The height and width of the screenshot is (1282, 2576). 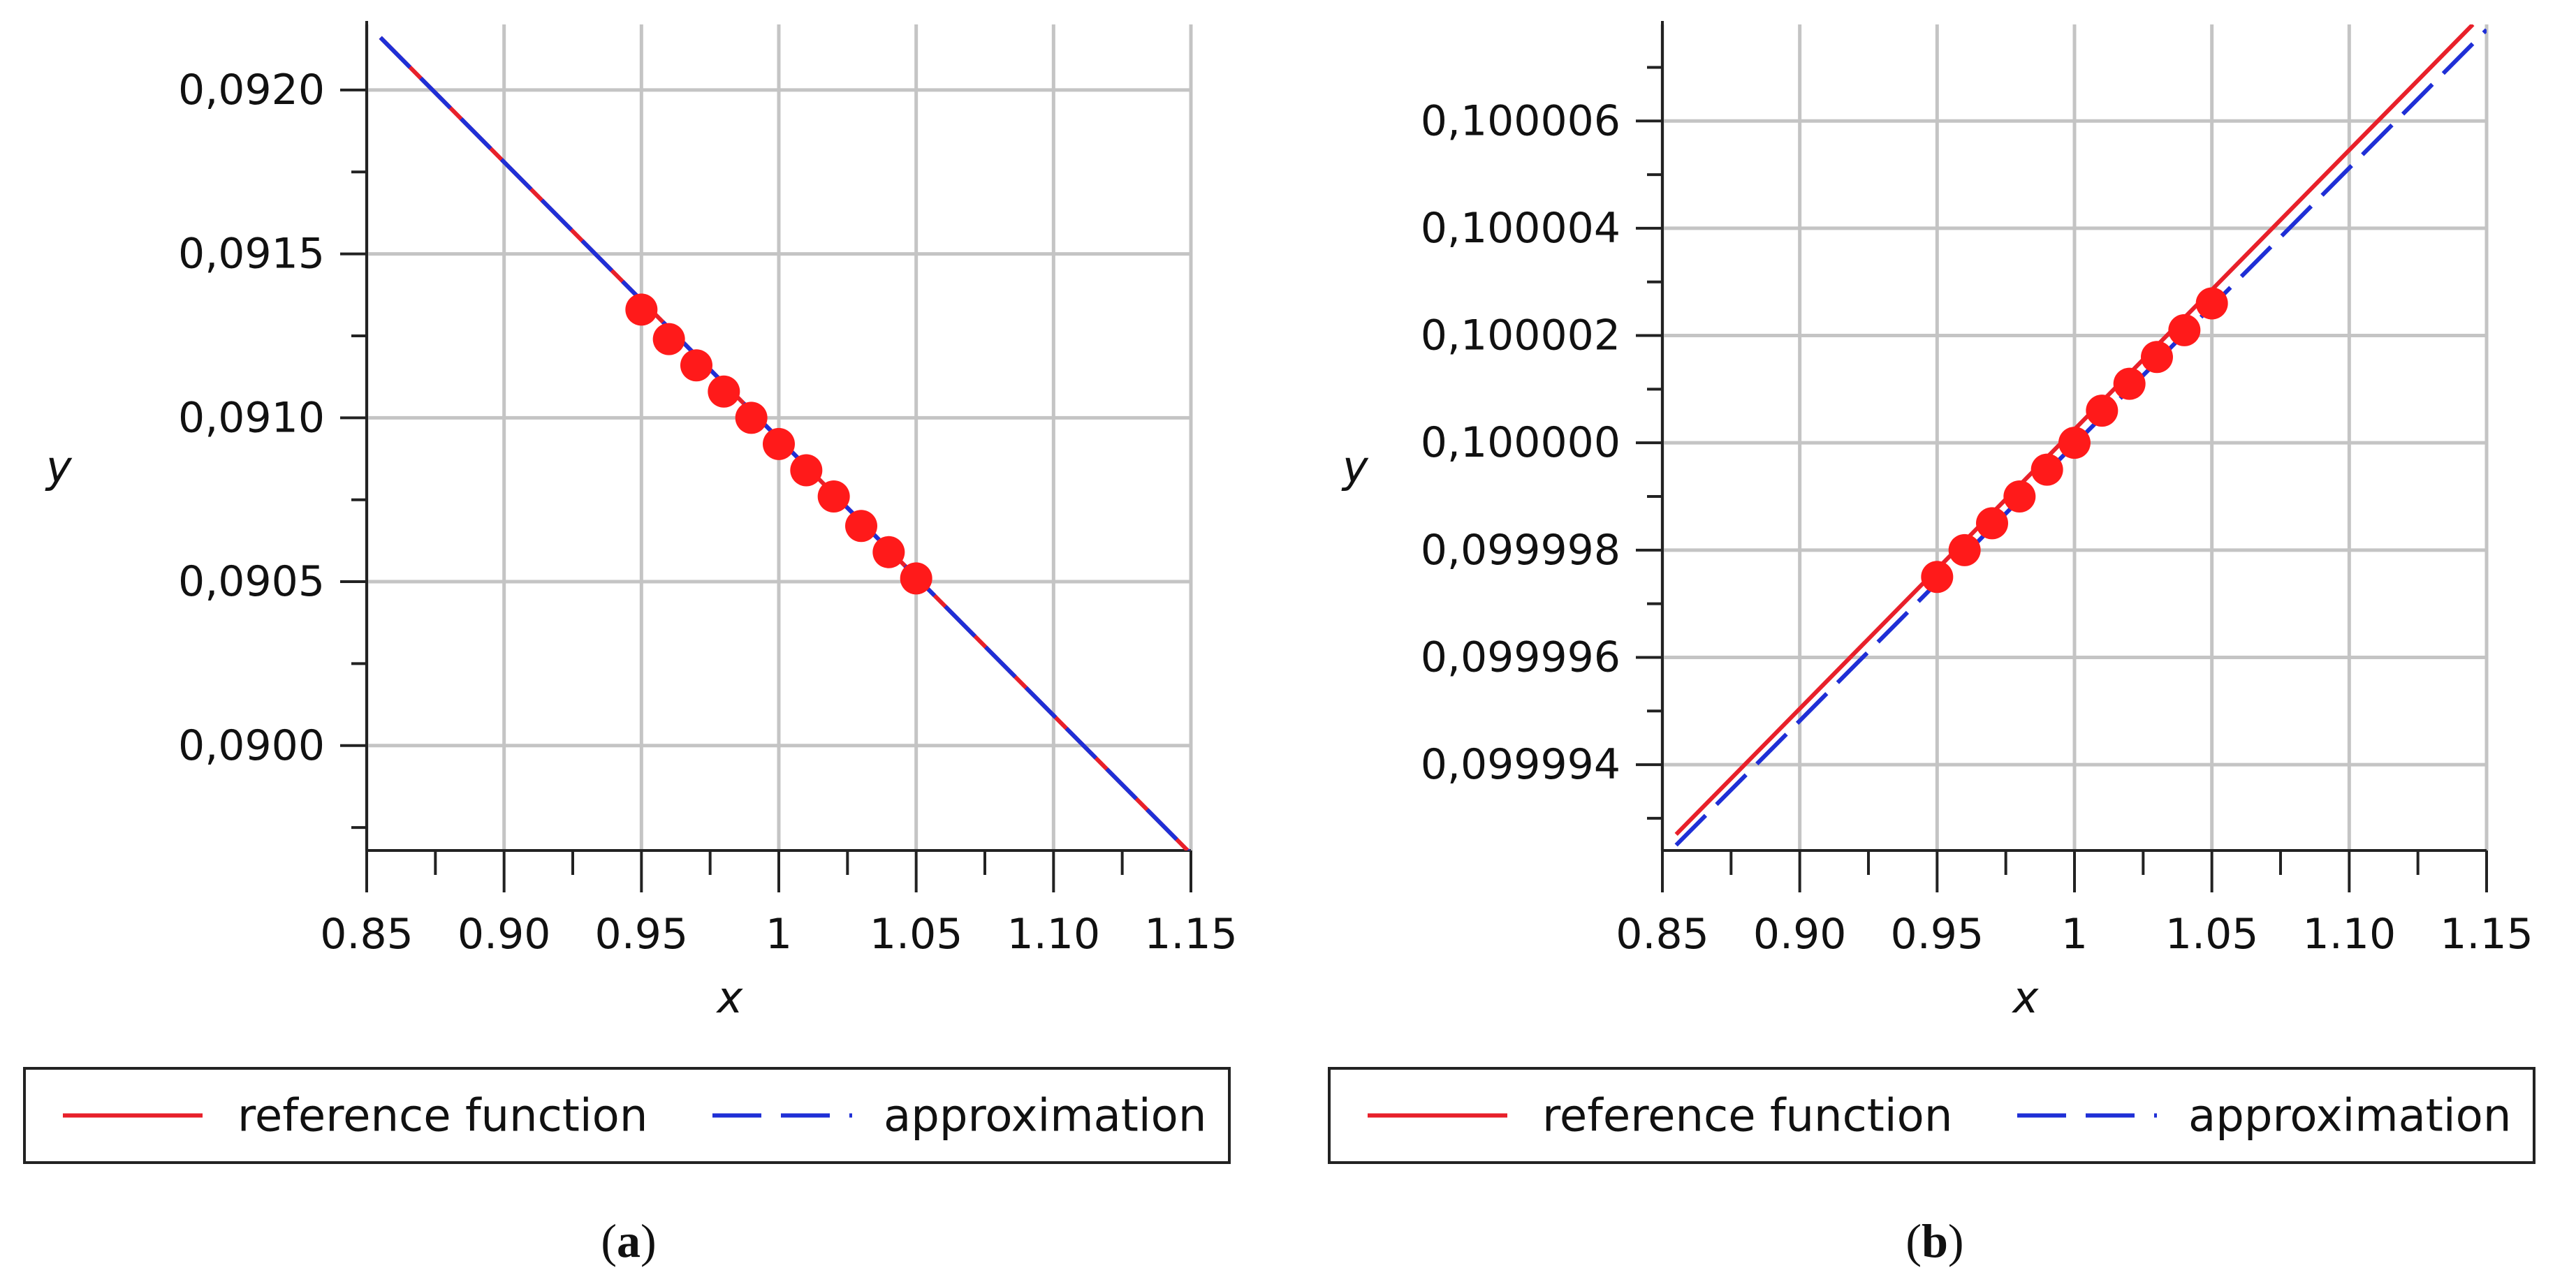 I want to click on caption-letter: b, so click(x=1935, y=1240).